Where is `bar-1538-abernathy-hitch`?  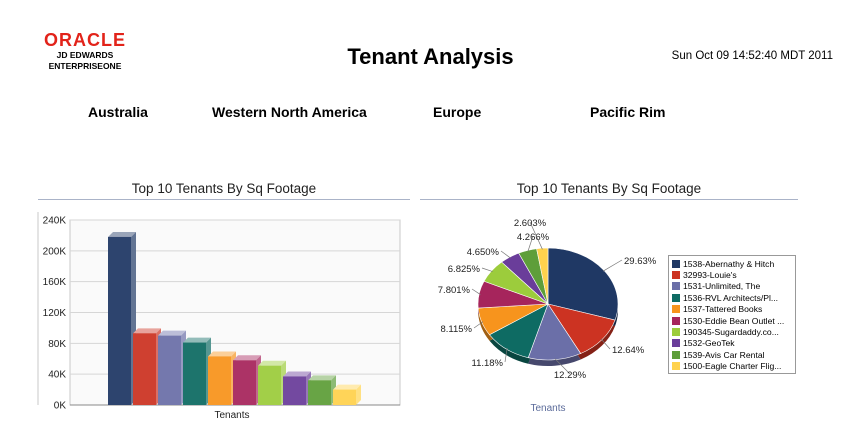
bar-1538-abernathy-hitch is located at coordinates (119, 320).